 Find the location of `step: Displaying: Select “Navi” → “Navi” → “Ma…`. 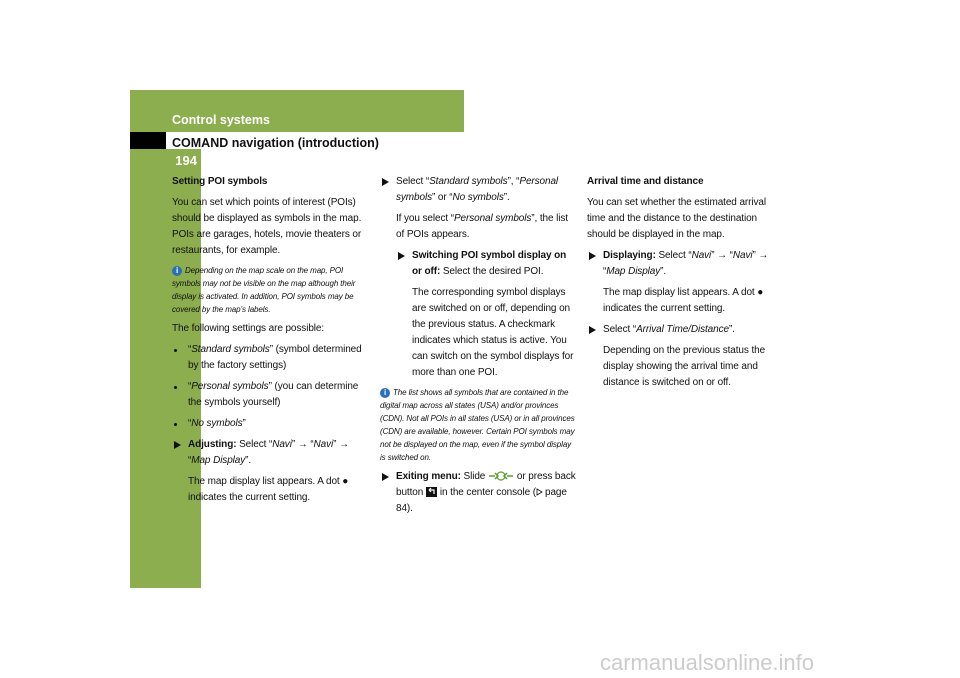

step: Displaying: Select “Navi” → “Navi” → “Ma… is located at coordinates (684, 264).